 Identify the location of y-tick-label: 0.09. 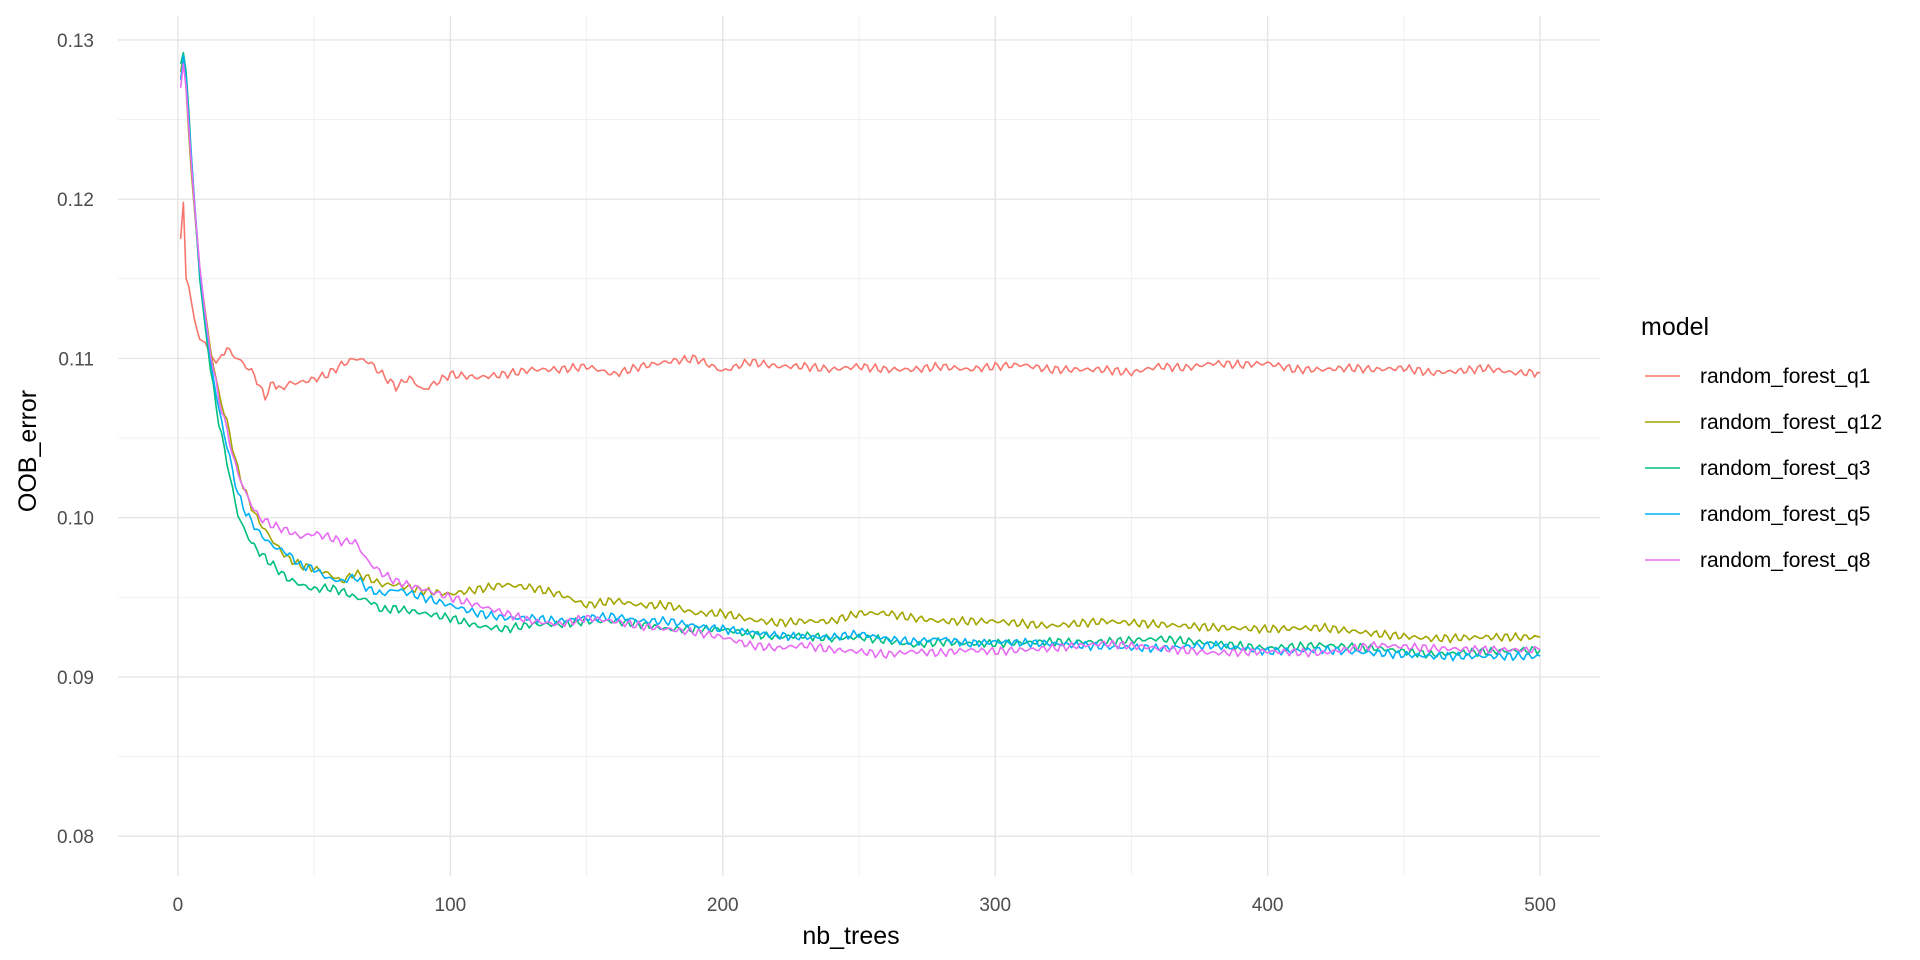
(75, 678).